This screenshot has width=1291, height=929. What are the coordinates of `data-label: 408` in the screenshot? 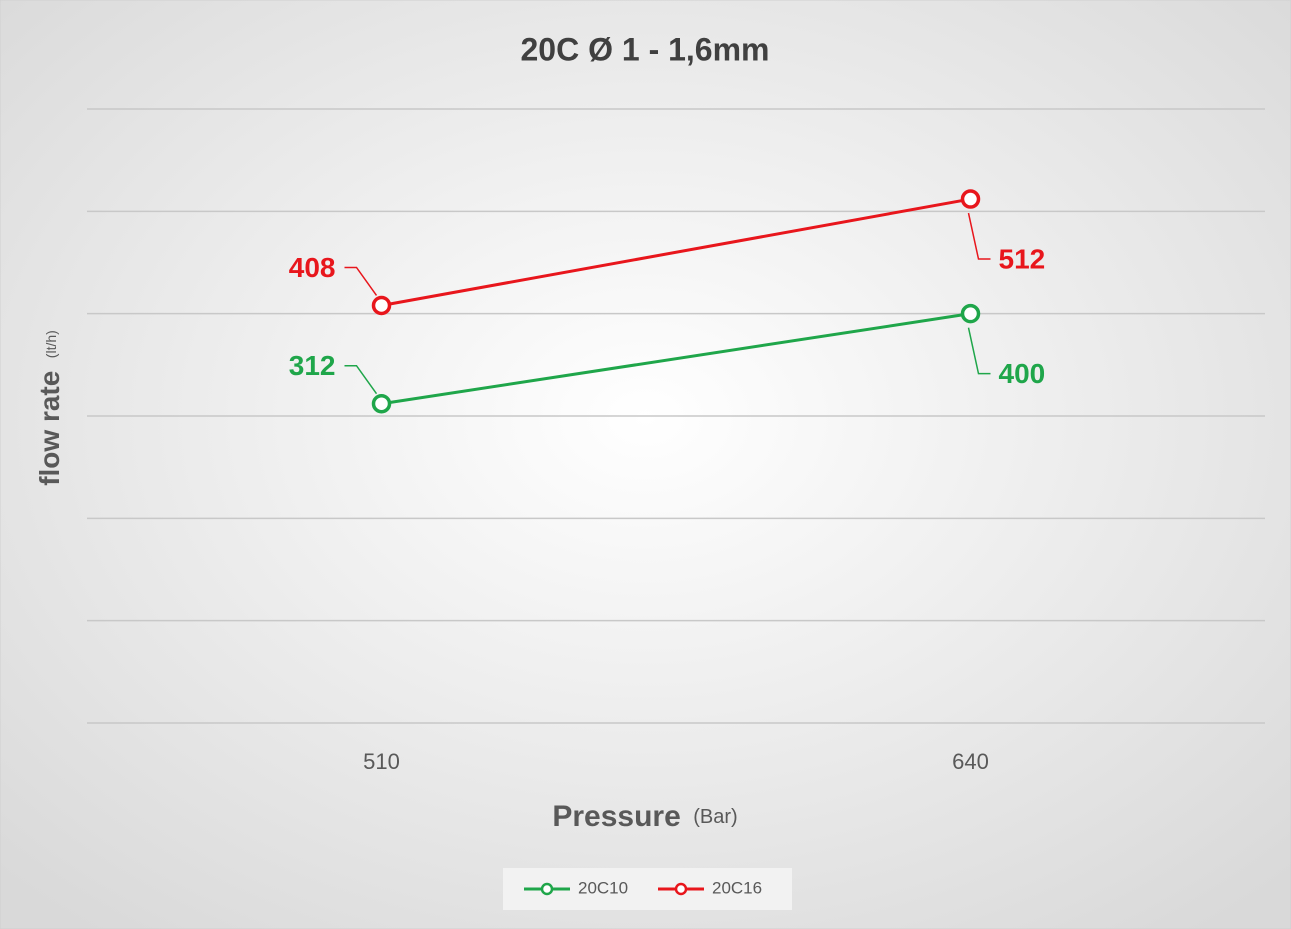 It's located at (312, 267).